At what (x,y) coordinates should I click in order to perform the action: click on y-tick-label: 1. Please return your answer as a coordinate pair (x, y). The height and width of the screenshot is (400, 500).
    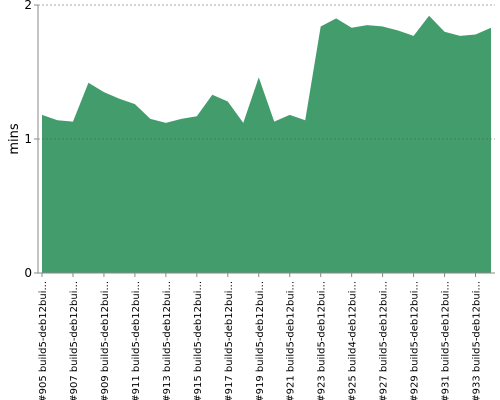
    Looking at the image, I should click on (28, 139).